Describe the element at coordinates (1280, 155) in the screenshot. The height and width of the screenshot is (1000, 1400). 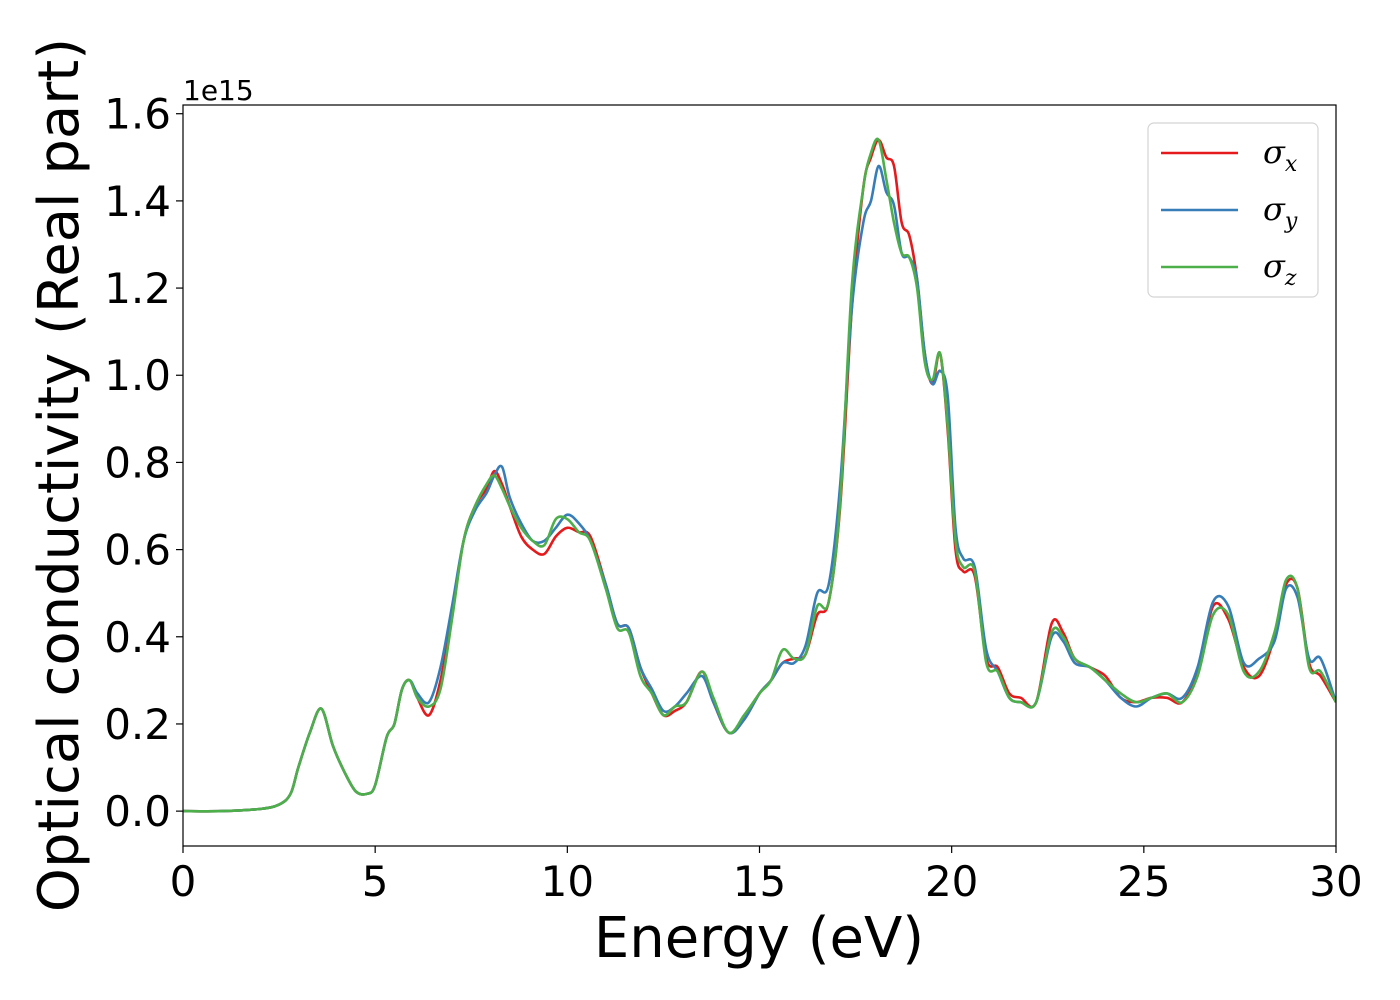
I see `legend-label-x: σx` at that location.